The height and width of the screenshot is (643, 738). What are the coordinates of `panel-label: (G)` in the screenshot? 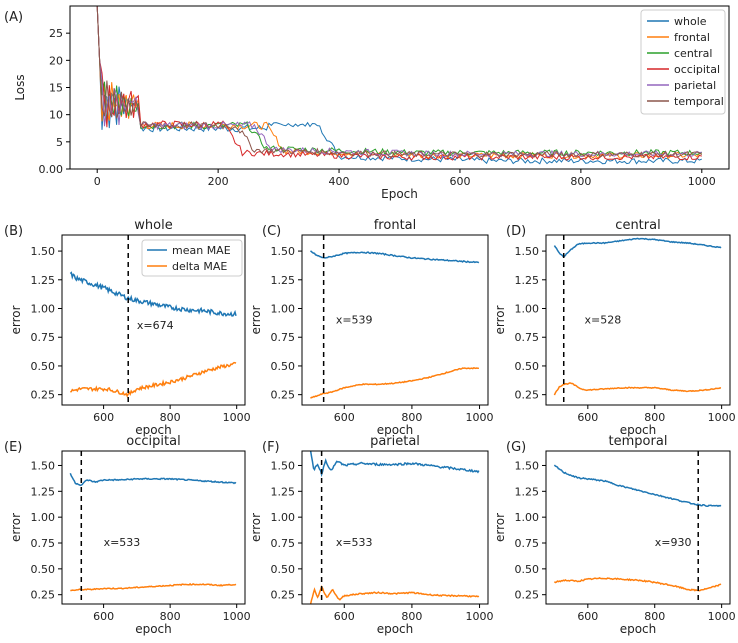 It's located at (516, 447).